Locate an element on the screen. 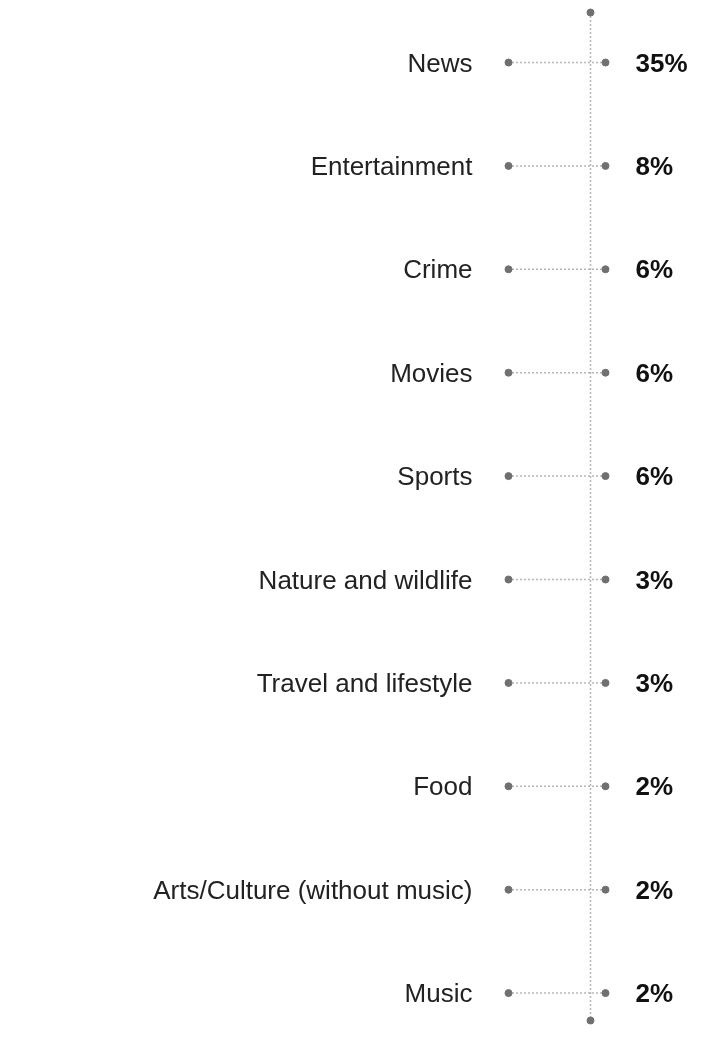  category-label: Nature and wildlife is located at coordinates (365, 579).